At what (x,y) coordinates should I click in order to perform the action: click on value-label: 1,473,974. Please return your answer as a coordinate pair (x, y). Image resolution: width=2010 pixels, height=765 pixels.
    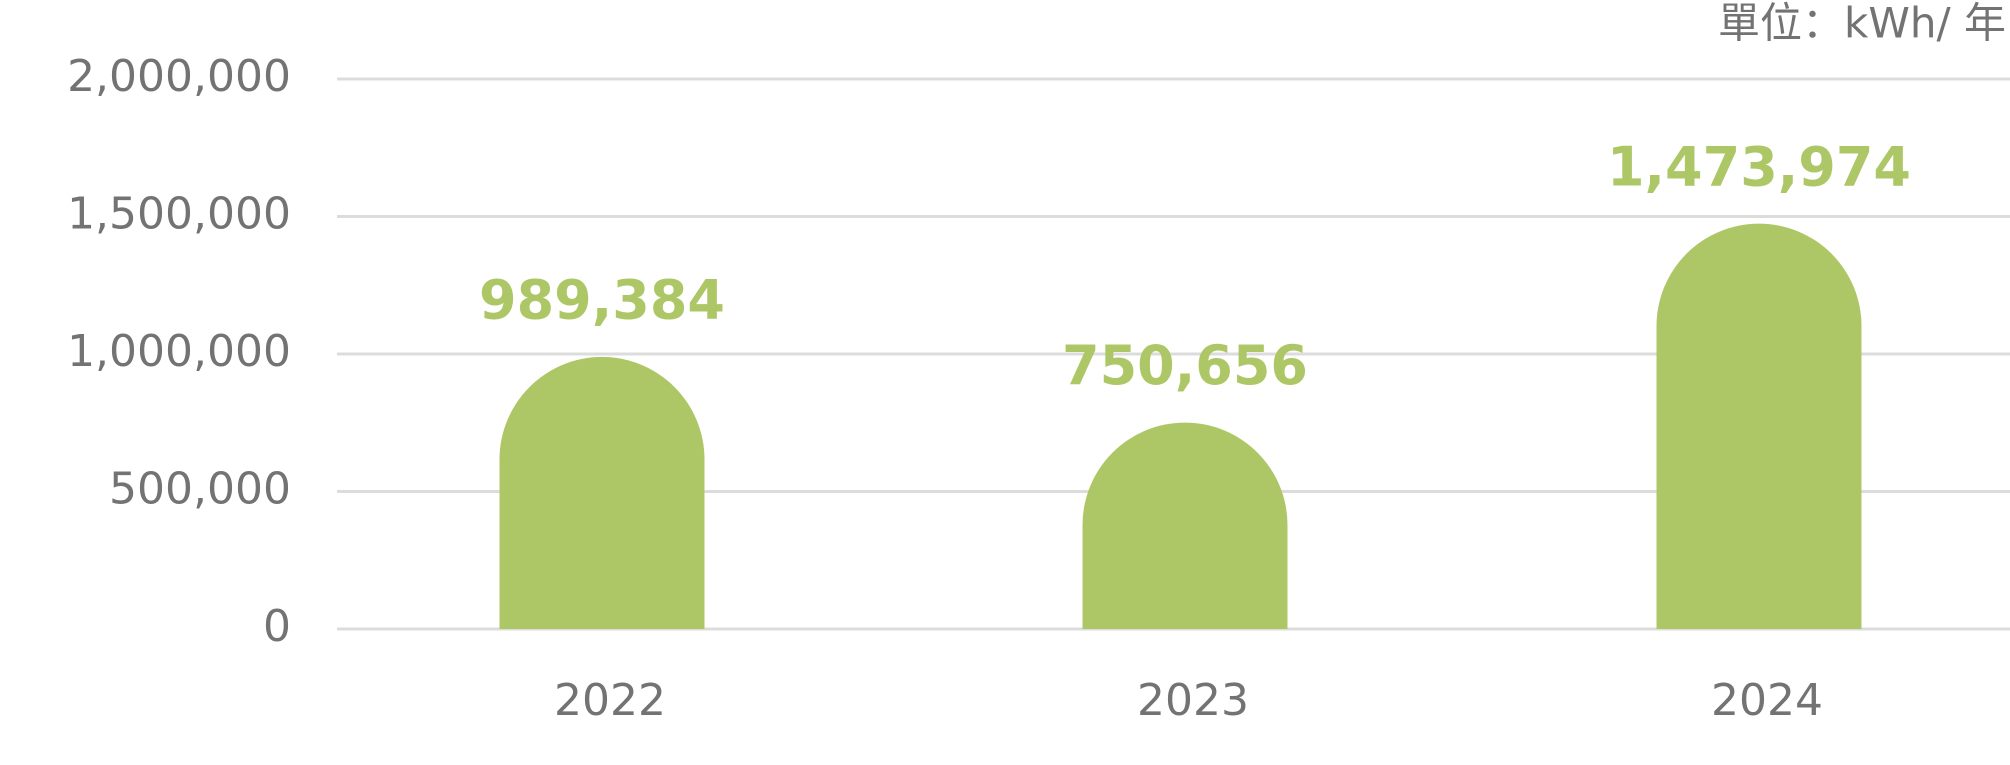
    Looking at the image, I should click on (1759, 166).